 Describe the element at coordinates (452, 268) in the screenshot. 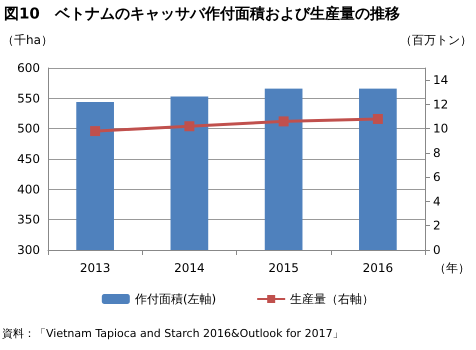

I see `x-axis-title: （年）` at that location.